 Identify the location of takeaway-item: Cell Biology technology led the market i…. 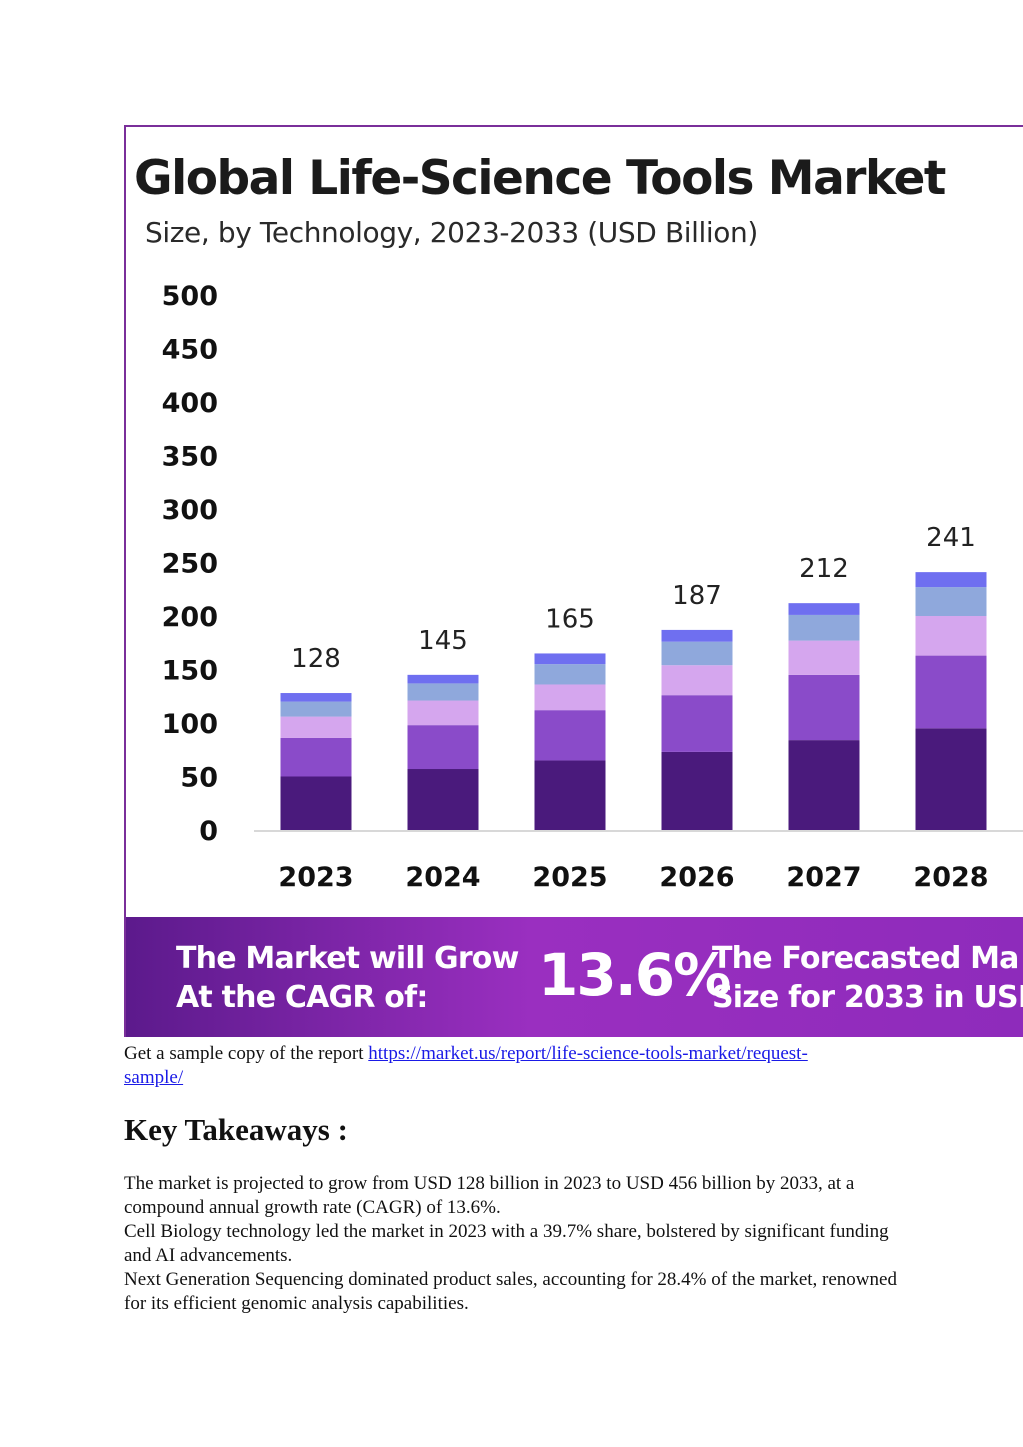
(506, 1243).